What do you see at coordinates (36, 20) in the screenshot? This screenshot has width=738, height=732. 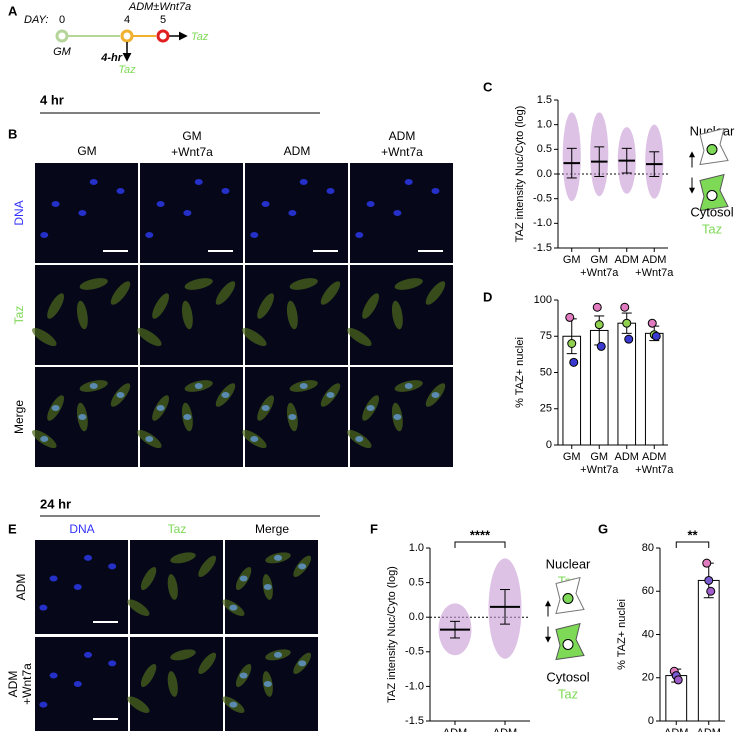 I see `day-label: DAY:` at bounding box center [36, 20].